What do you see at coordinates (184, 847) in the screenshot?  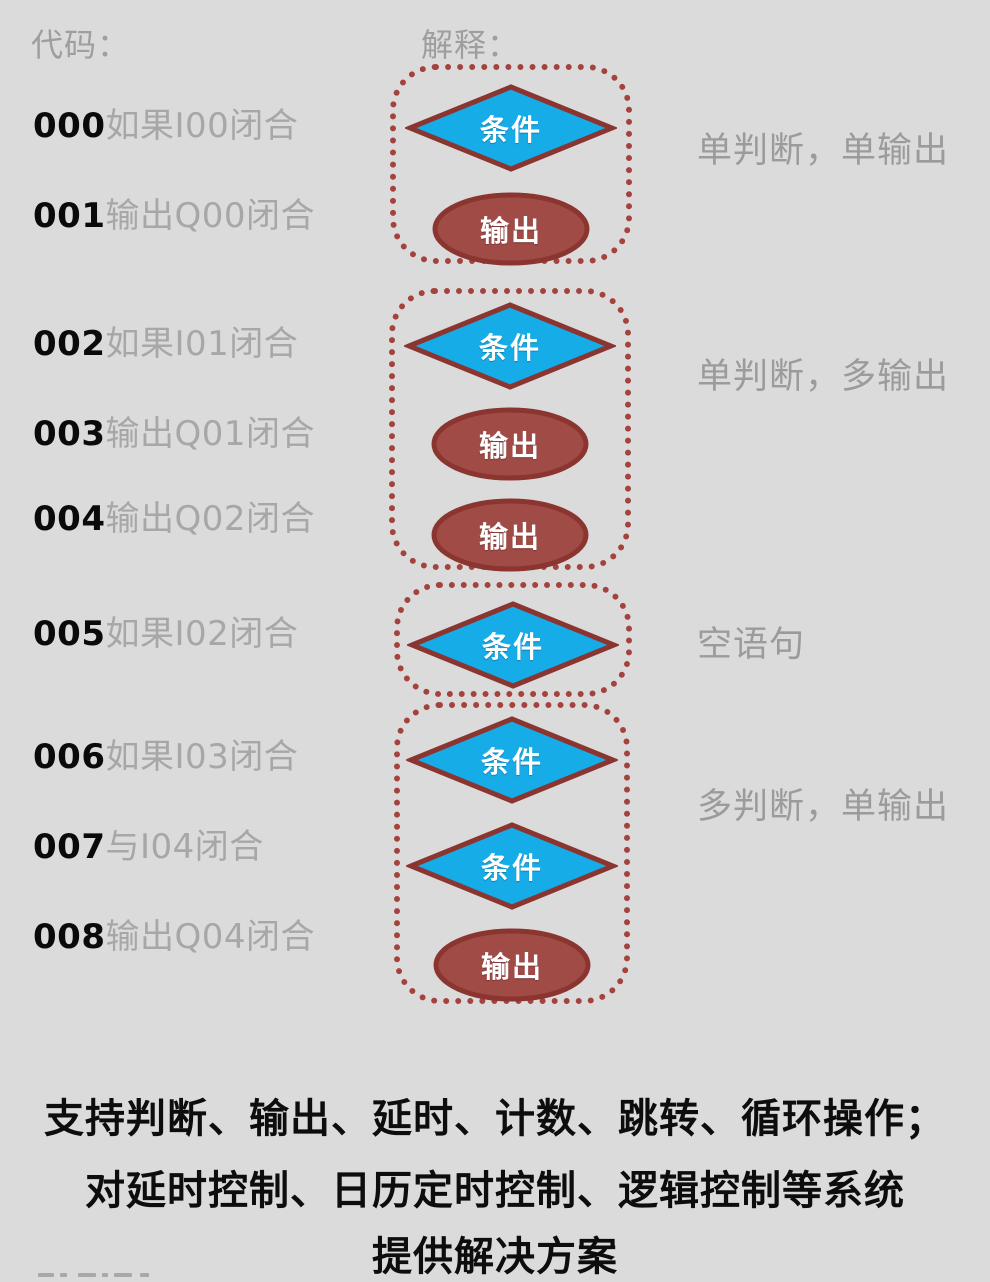 I see `code-line-text: 与I04闭合` at bounding box center [184, 847].